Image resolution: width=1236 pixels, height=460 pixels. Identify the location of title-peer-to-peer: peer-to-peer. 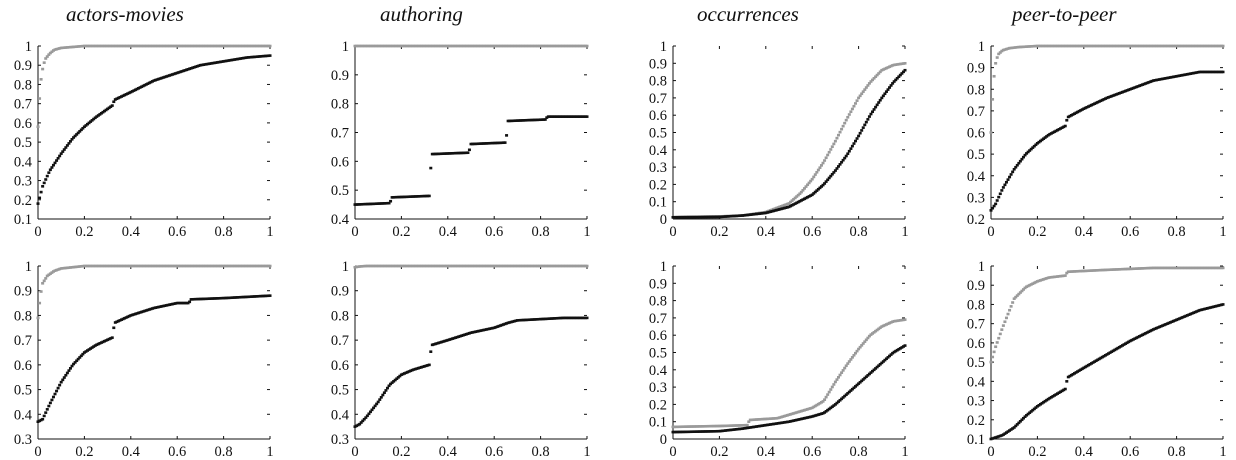
(1064, 14).